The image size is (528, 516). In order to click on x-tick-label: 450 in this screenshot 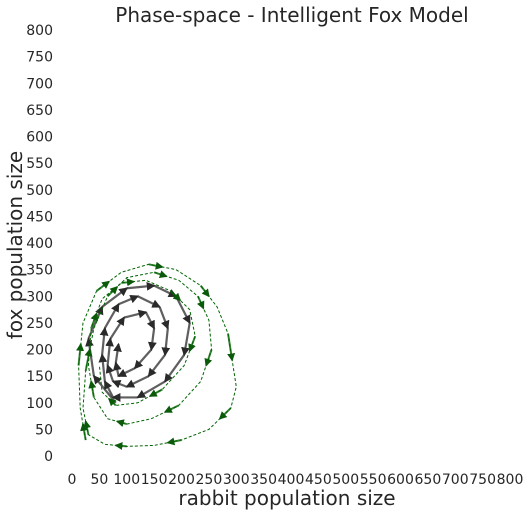, I will do `click(318, 480)`.